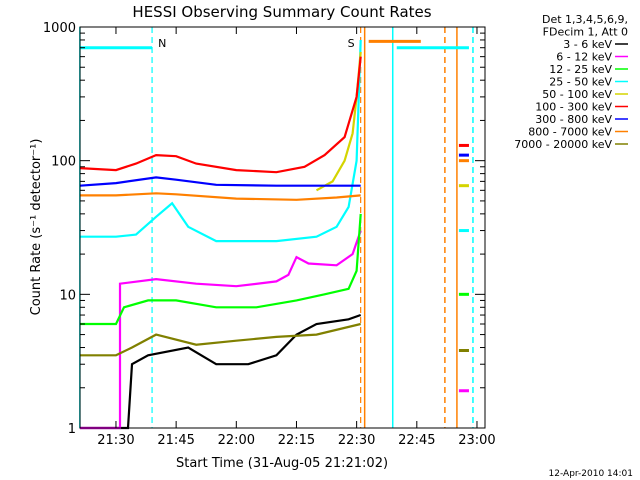 The width and height of the screenshot is (640, 480). I want to click on legend-label: 7000 - 20000 keV, so click(563, 144).